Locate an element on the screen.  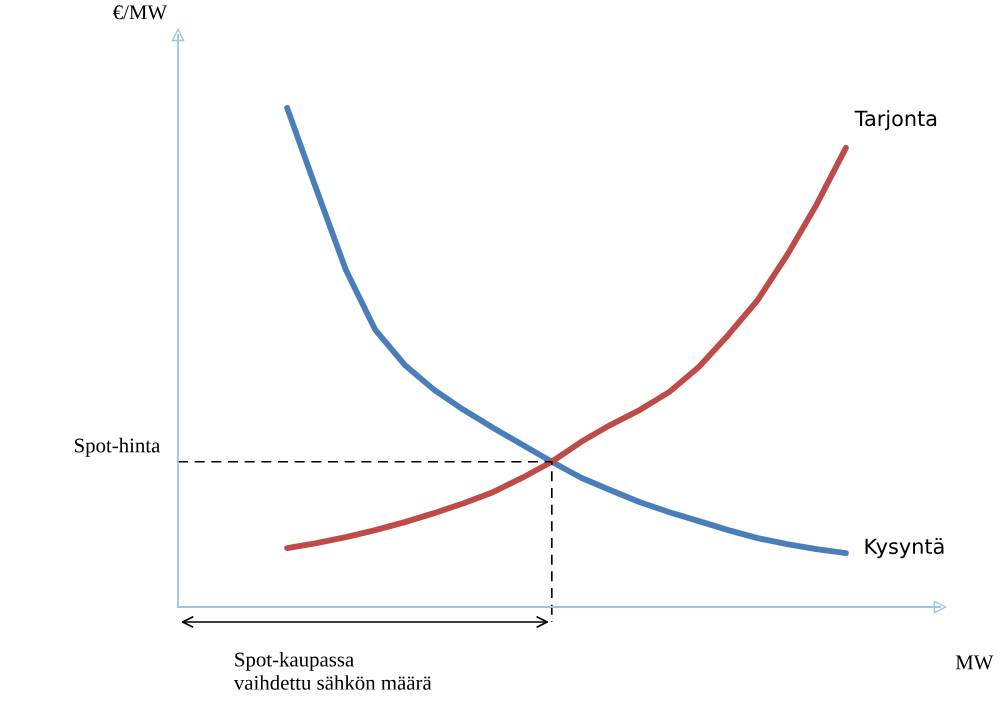
series-label: Kysyntä is located at coordinates (904, 548).